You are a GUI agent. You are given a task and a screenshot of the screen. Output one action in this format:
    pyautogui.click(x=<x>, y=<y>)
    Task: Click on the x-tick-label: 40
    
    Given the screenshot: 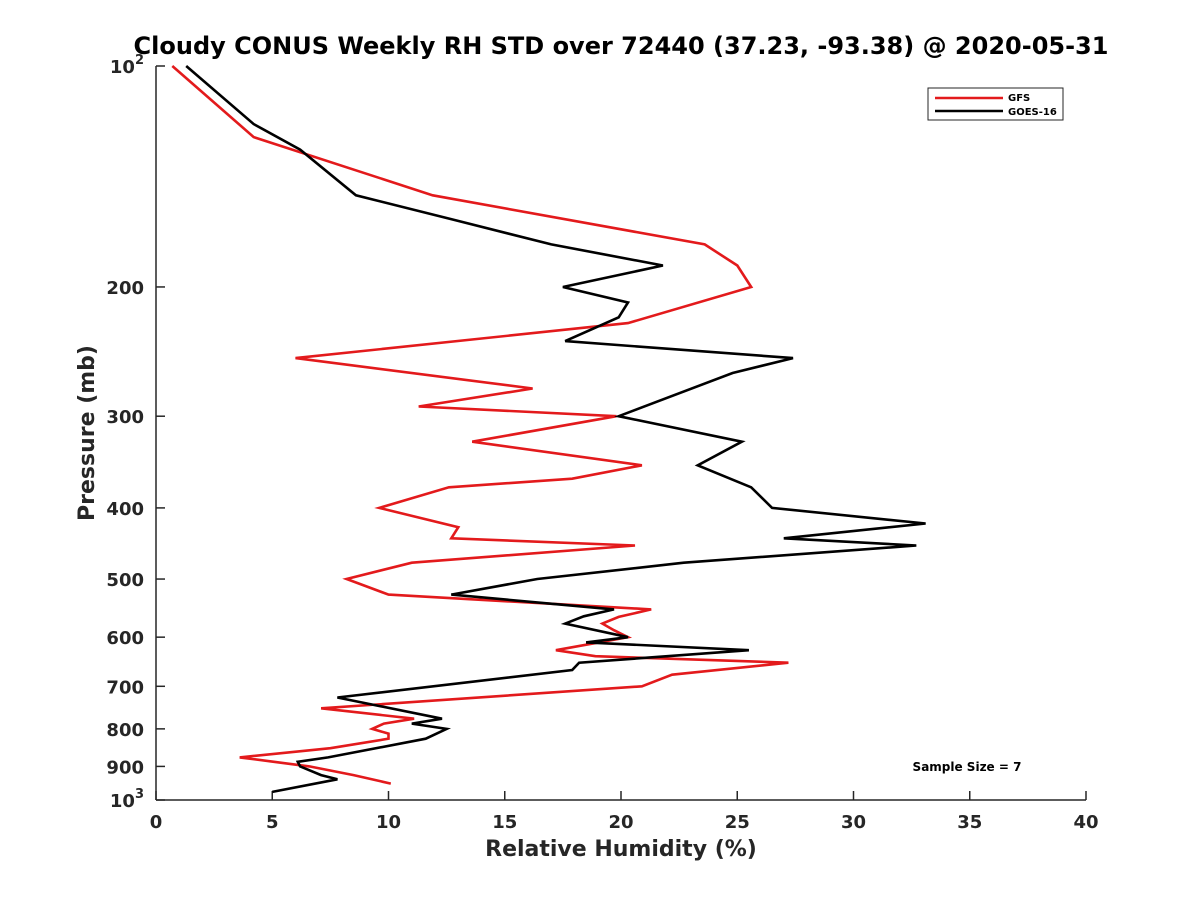 What is the action you would take?
    pyautogui.click(x=1085, y=822)
    